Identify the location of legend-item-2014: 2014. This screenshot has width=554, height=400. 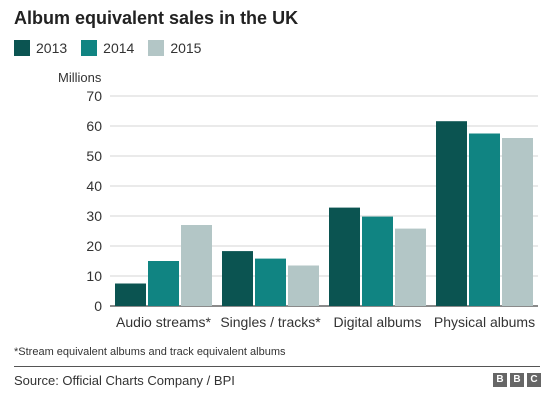
(107, 48).